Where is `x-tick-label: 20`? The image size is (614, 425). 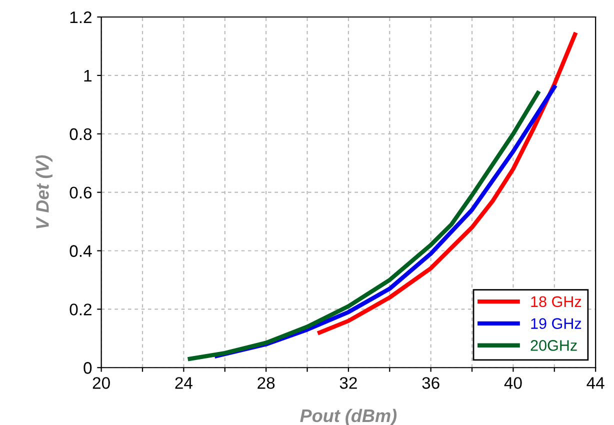 x-tick-label: 20 is located at coordinates (101, 383).